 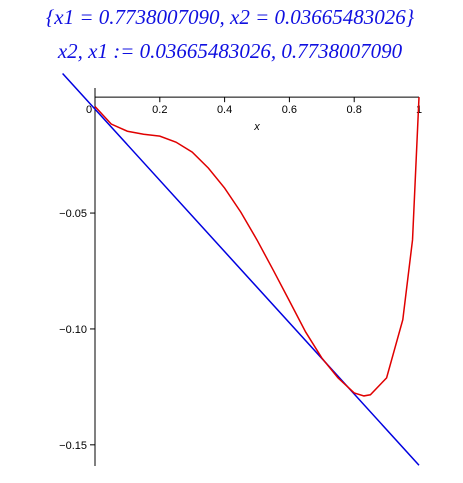 What do you see at coordinates (230, 17) in the screenshot?
I see `output-line: {x1 = 0.7738007090, x2 = 0.03665483026}` at bounding box center [230, 17].